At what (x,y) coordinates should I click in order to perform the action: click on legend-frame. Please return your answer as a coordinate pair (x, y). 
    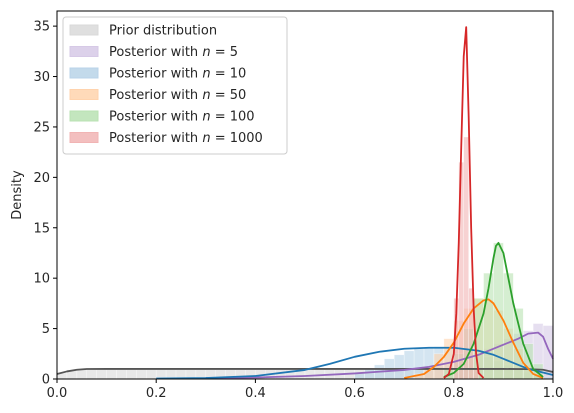
    Looking at the image, I should click on (175, 85).